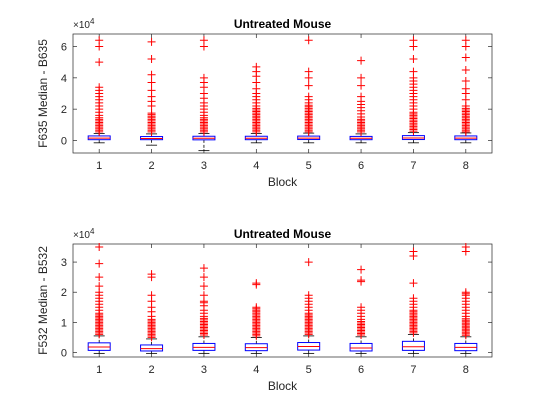 This screenshot has width=560, height=420. Describe the element at coordinates (43, 93) in the screenshot. I see `y-axis-label: F635 Median - B635` at that location.